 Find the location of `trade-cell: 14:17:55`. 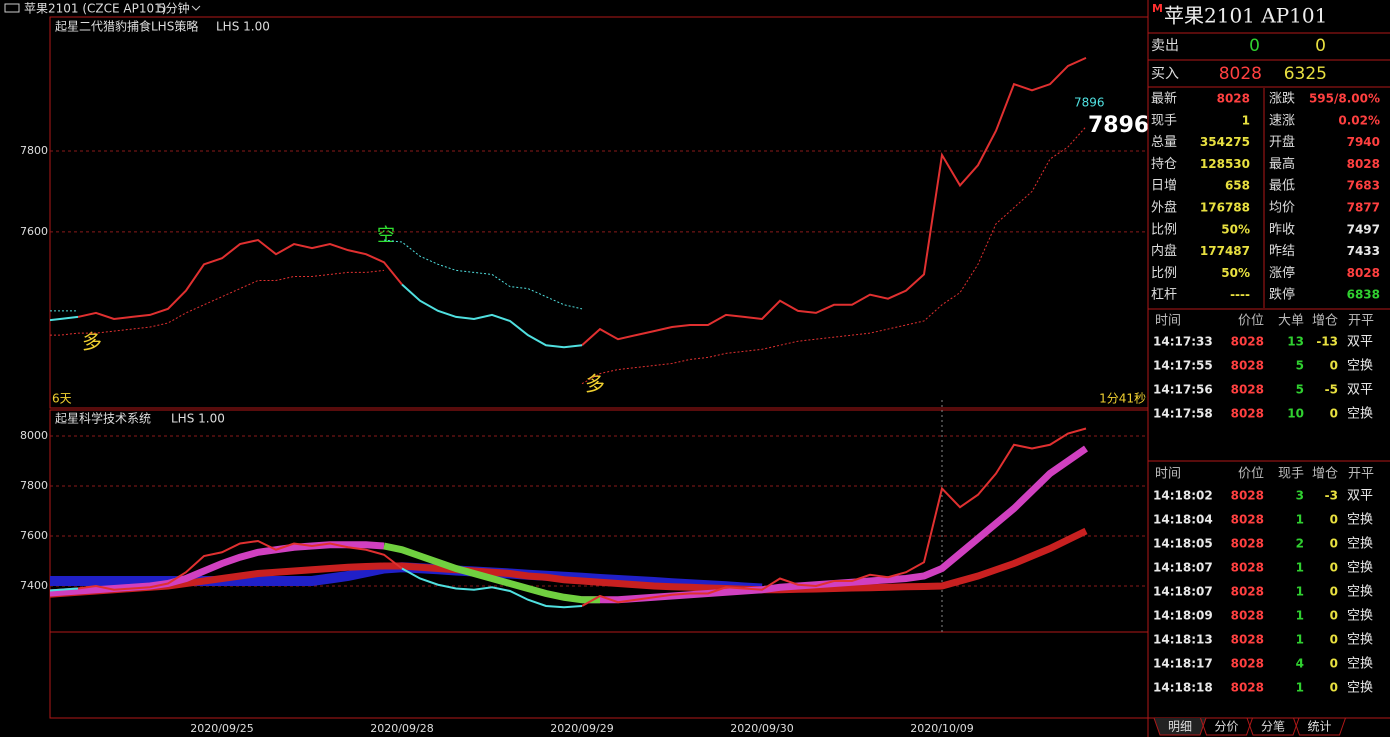

trade-cell: 14:17:55 is located at coordinates (1183, 366).